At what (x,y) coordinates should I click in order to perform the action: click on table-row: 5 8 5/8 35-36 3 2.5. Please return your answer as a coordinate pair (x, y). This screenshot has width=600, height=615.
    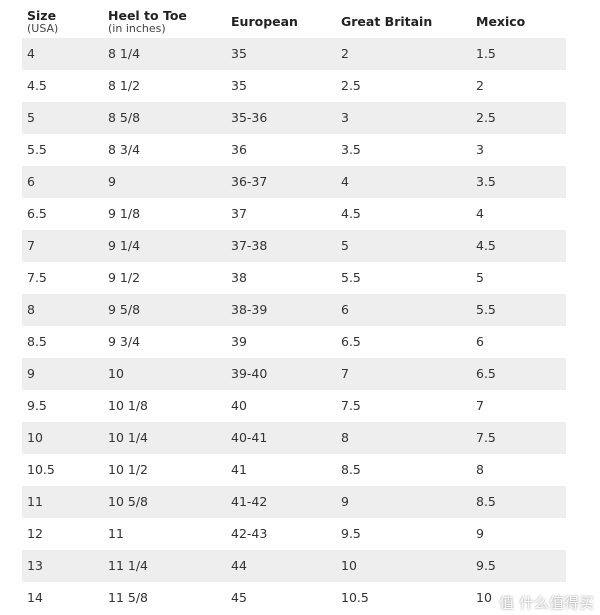
    Looking at the image, I should click on (294, 118).